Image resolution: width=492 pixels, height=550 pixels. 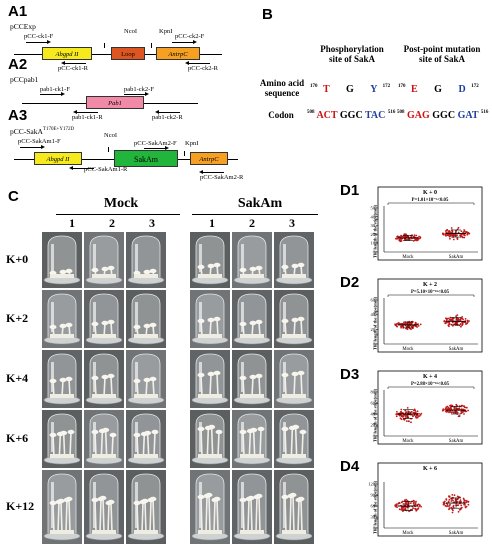 What do you see at coordinates (260, 203) in the screenshot?
I see `c-group-sakam: SakAm` at bounding box center [260, 203].